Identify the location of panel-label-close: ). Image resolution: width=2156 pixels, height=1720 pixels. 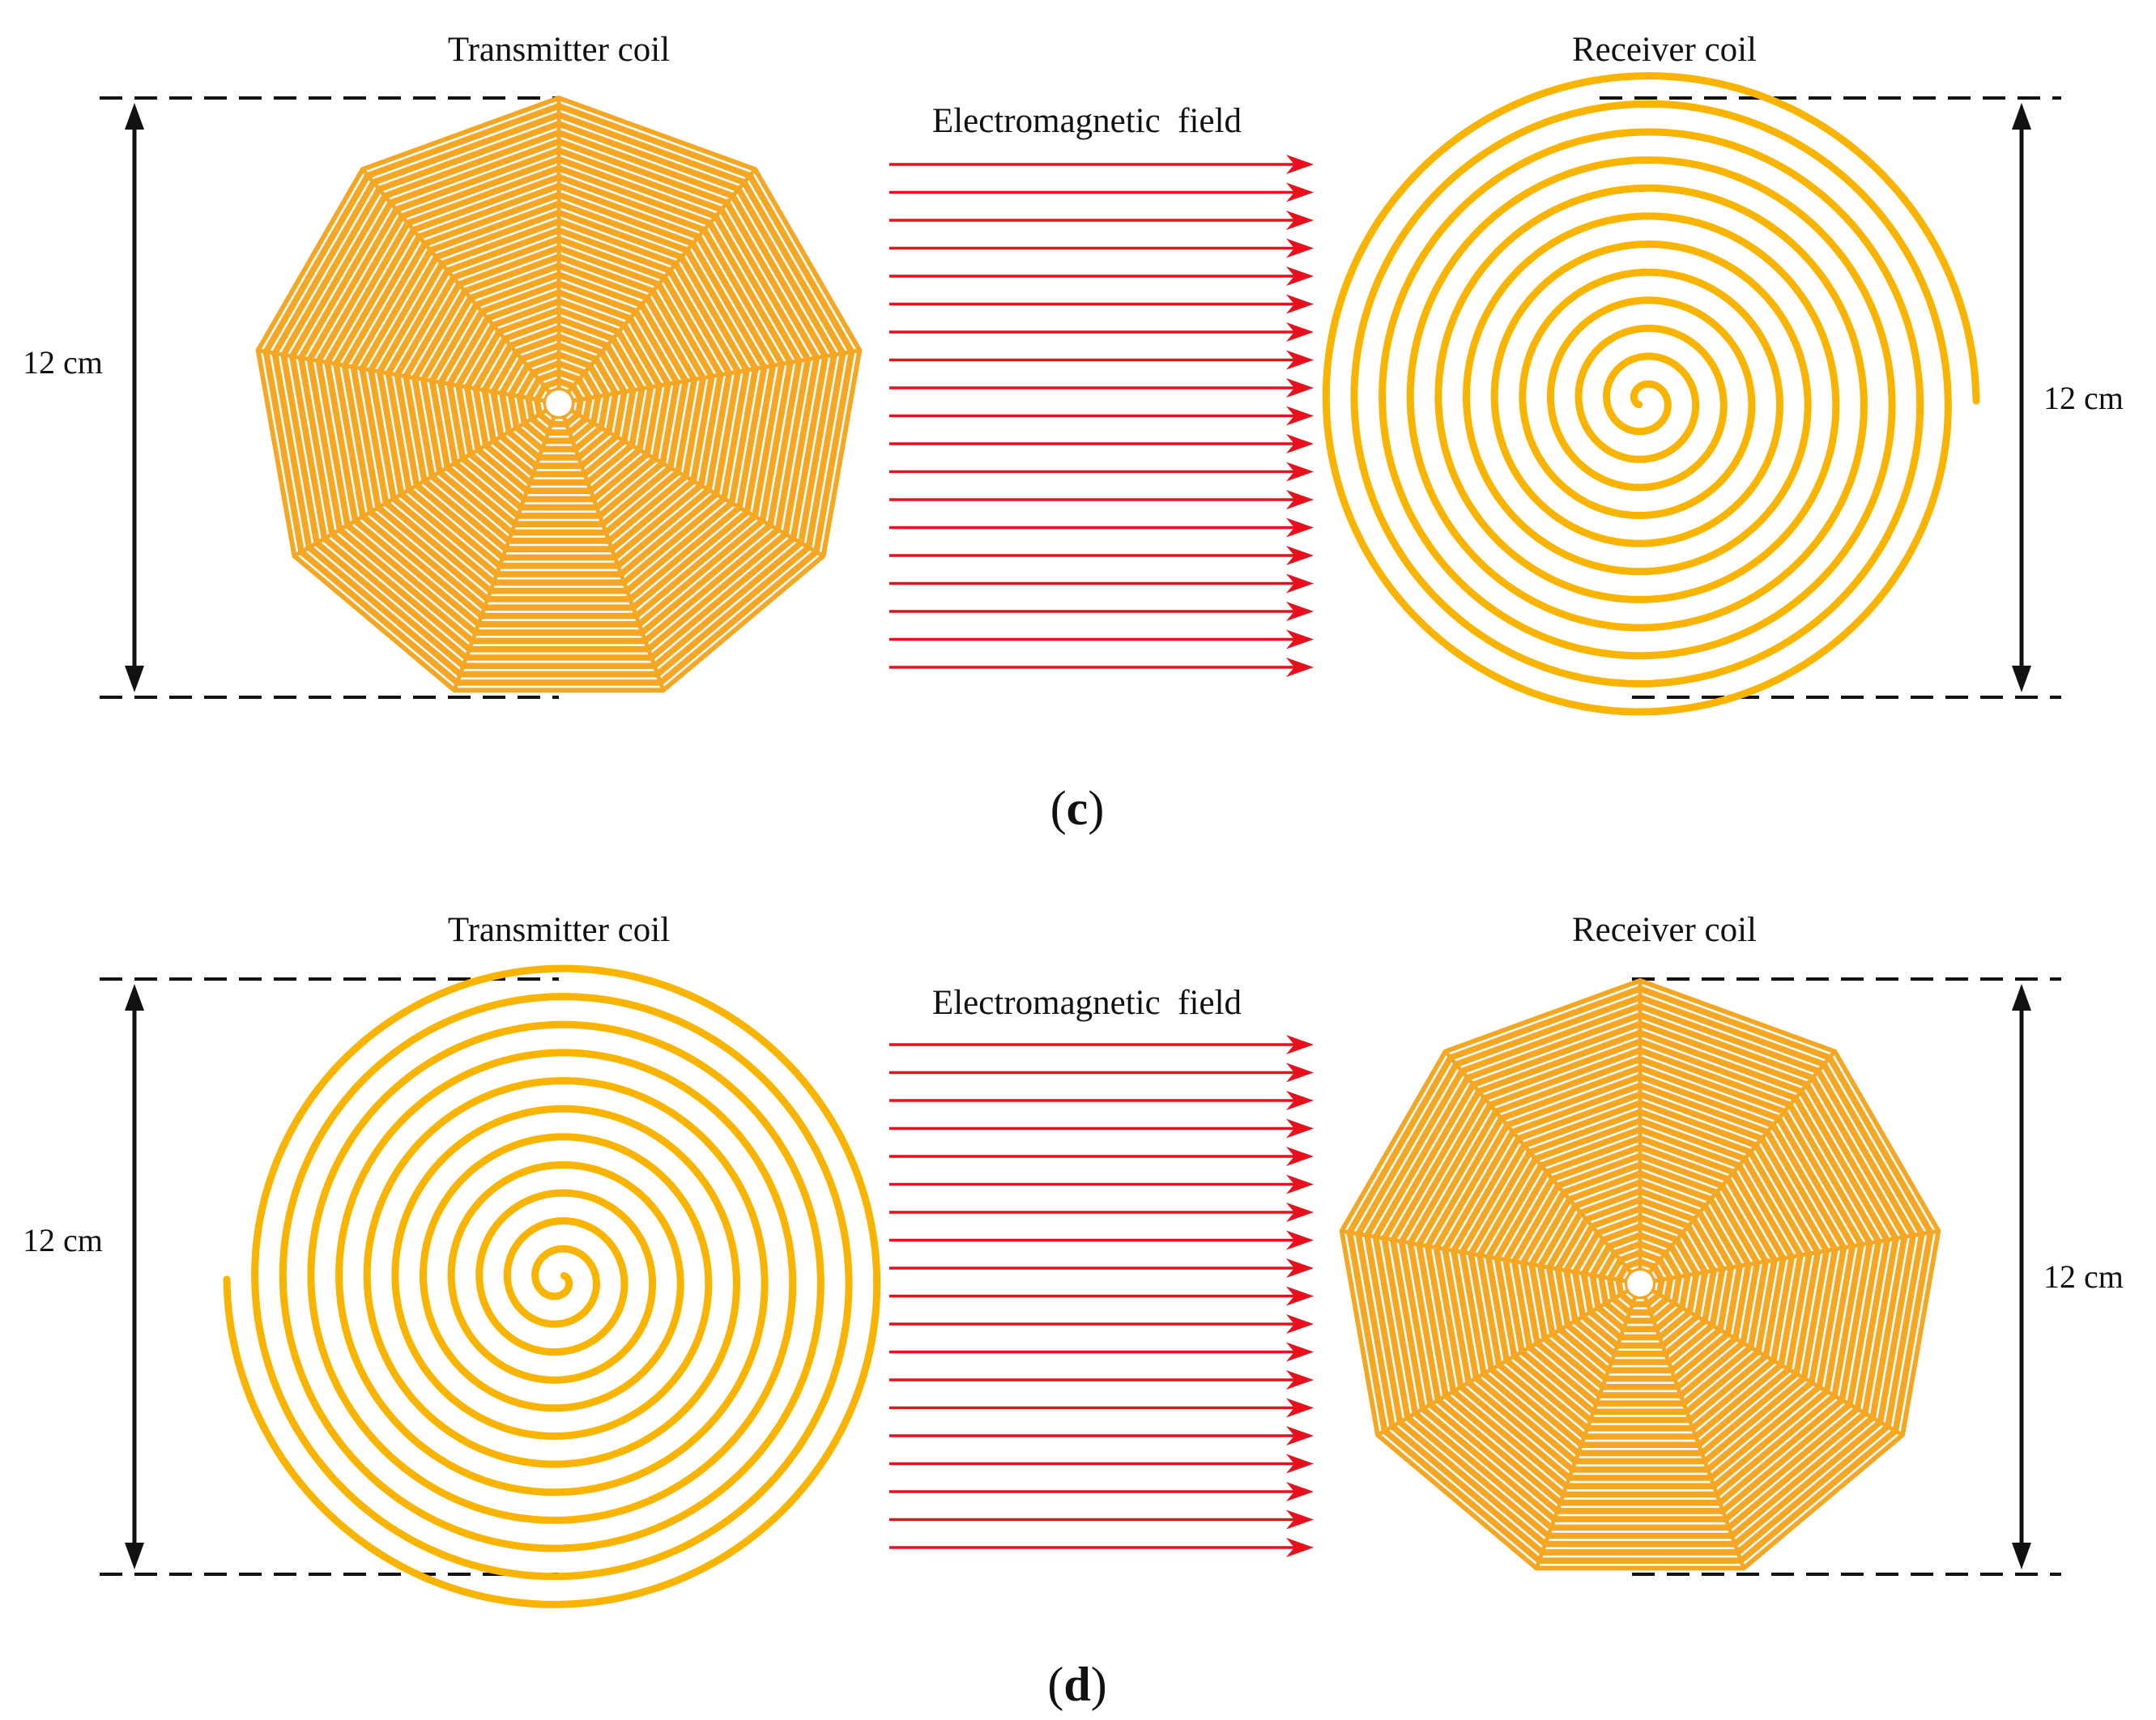
(1099, 1684).